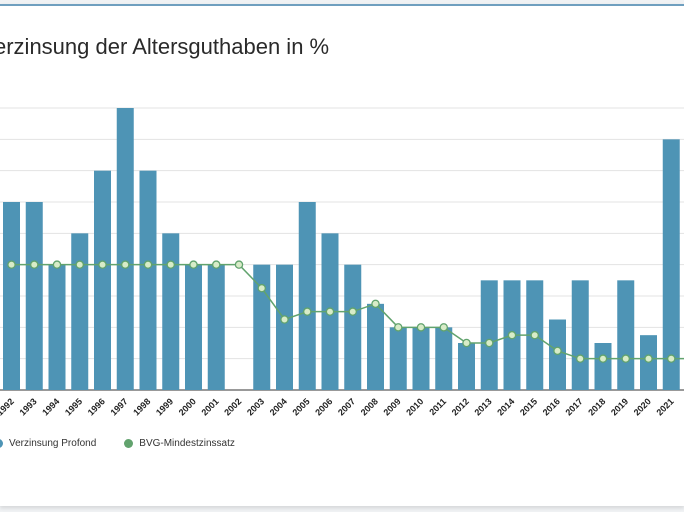  Describe the element at coordinates (34, 296) in the screenshot. I see `bar-1993` at that location.